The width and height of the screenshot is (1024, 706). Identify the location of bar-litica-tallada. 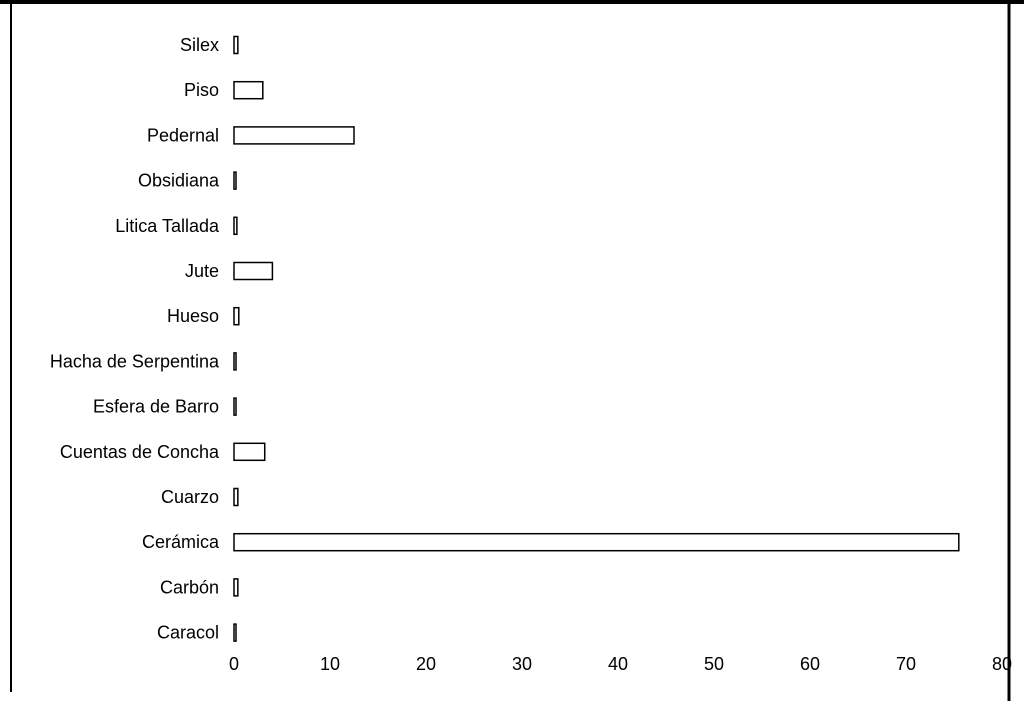
(235, 226).